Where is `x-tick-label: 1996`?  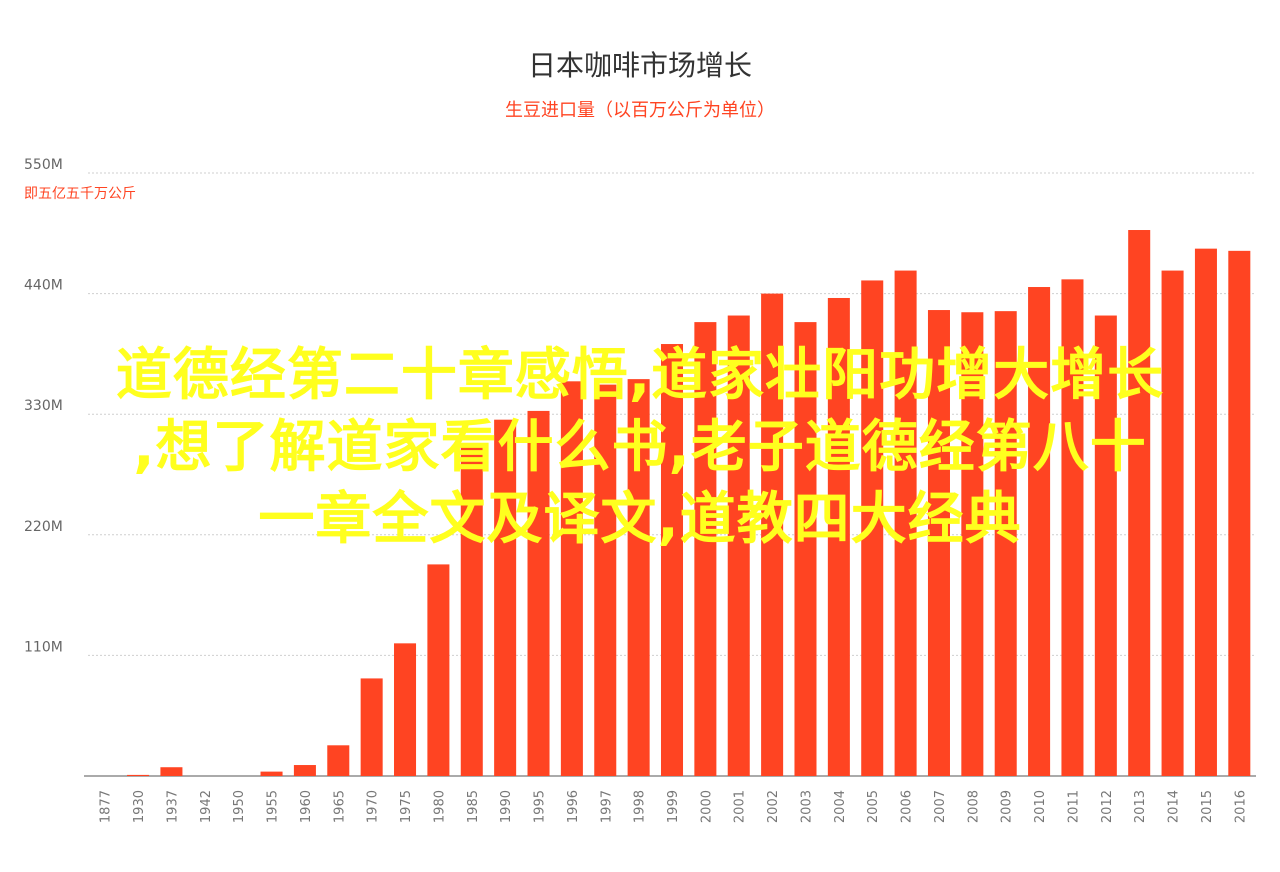 x-tick-label: 1996 is located at coordinates (573, 806).